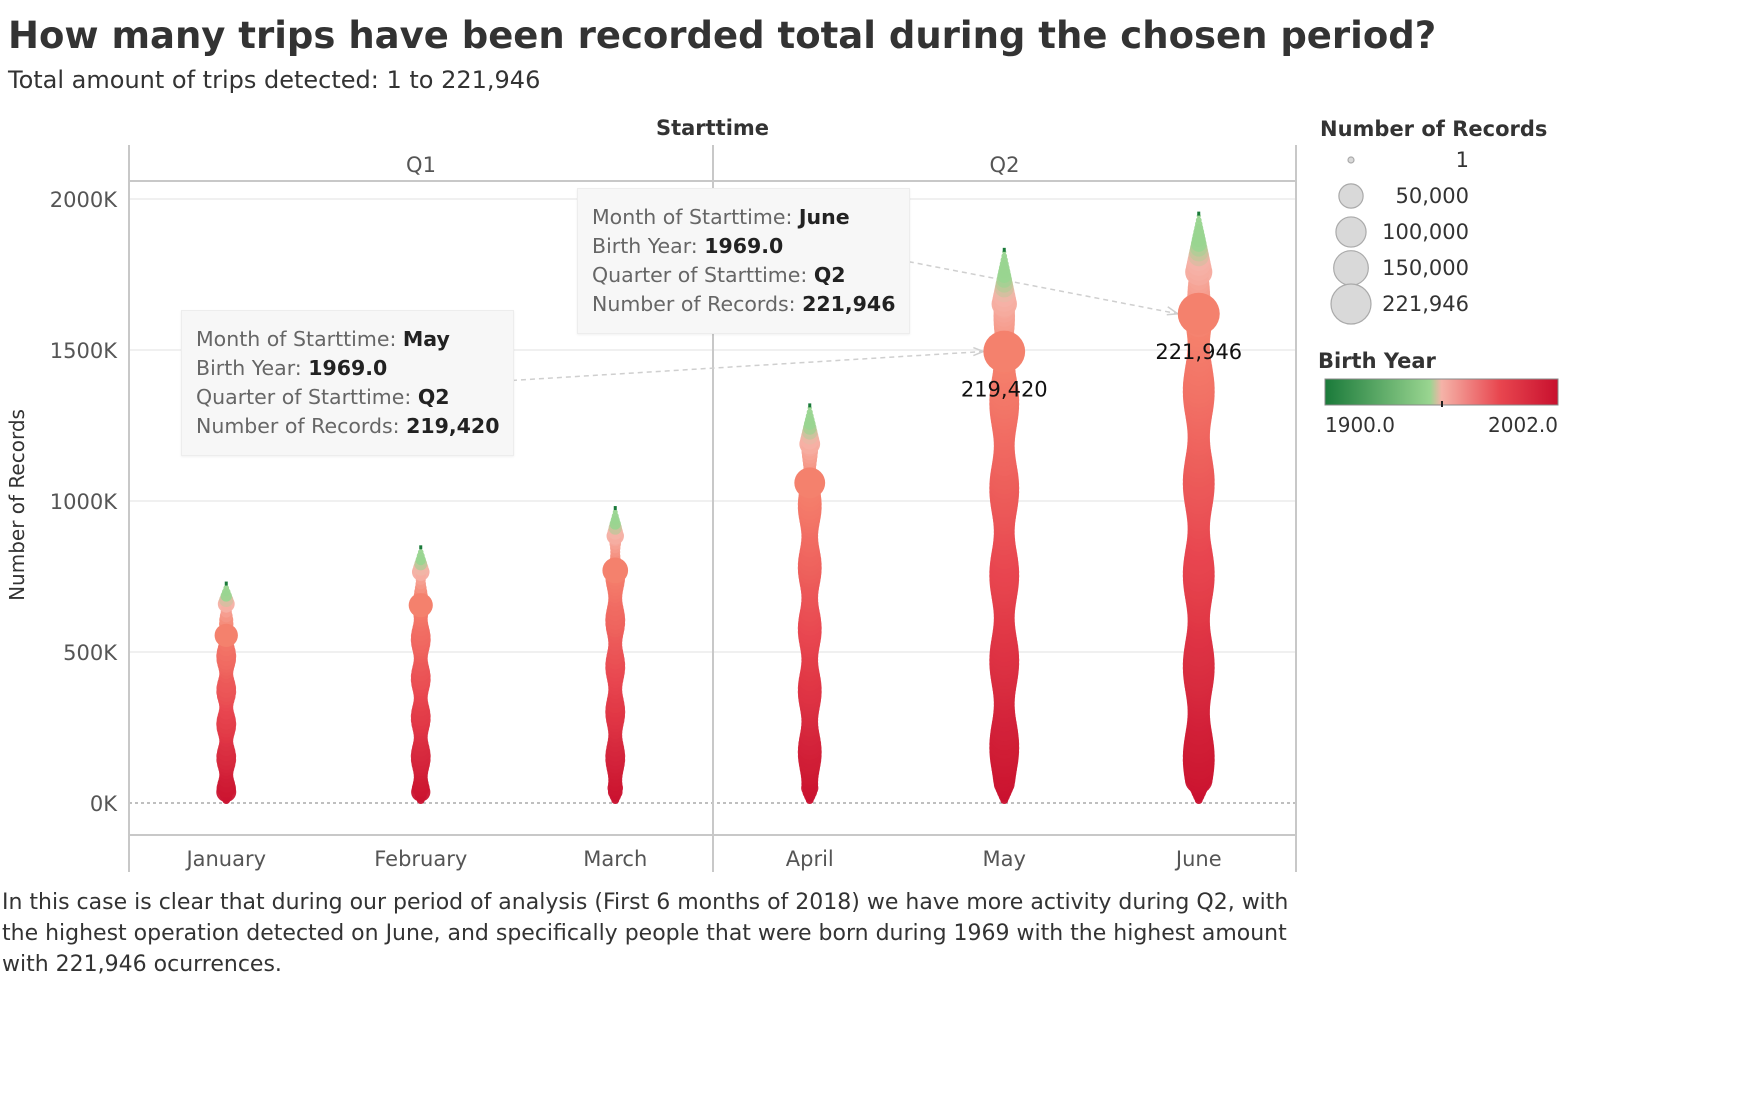 The image size is (1754, 1096). Describe the element at coordinates (420, 859) in the screenshot. I see `x-tick-label: February` at that location.